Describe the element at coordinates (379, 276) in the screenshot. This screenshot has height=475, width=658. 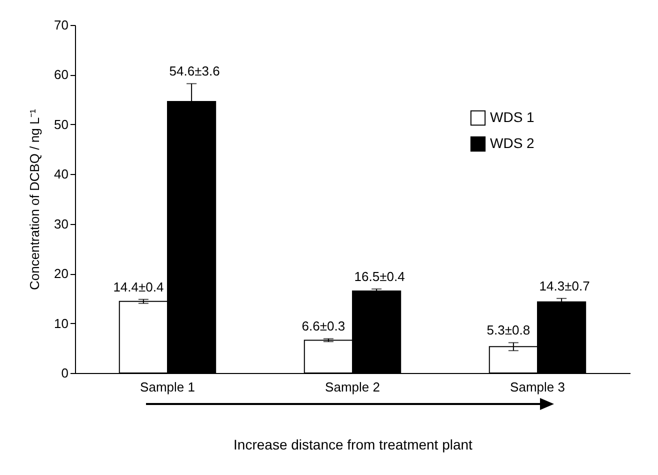
I see `data-label: 16.5±0.4` at that location.